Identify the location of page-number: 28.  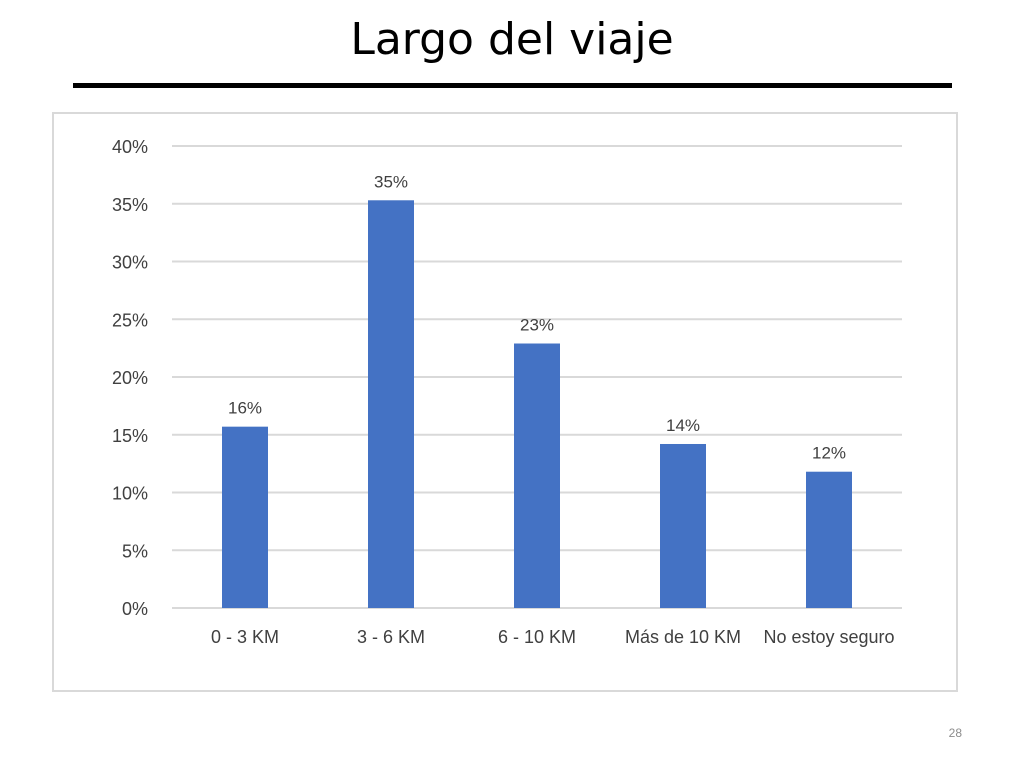
(955, 733).